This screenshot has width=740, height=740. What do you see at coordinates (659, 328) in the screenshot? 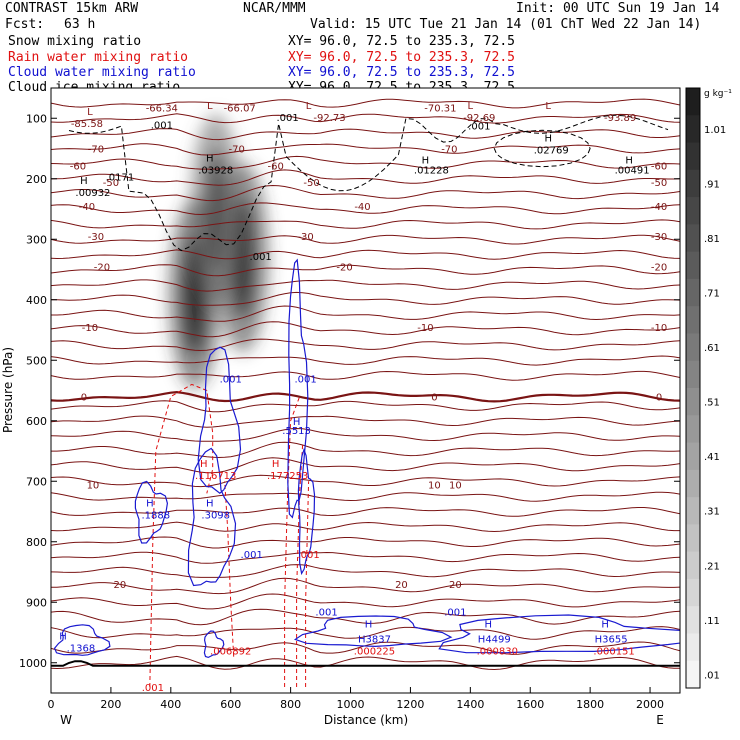
I see `temperature-label-27: -10` at bounding box center [659, 328].